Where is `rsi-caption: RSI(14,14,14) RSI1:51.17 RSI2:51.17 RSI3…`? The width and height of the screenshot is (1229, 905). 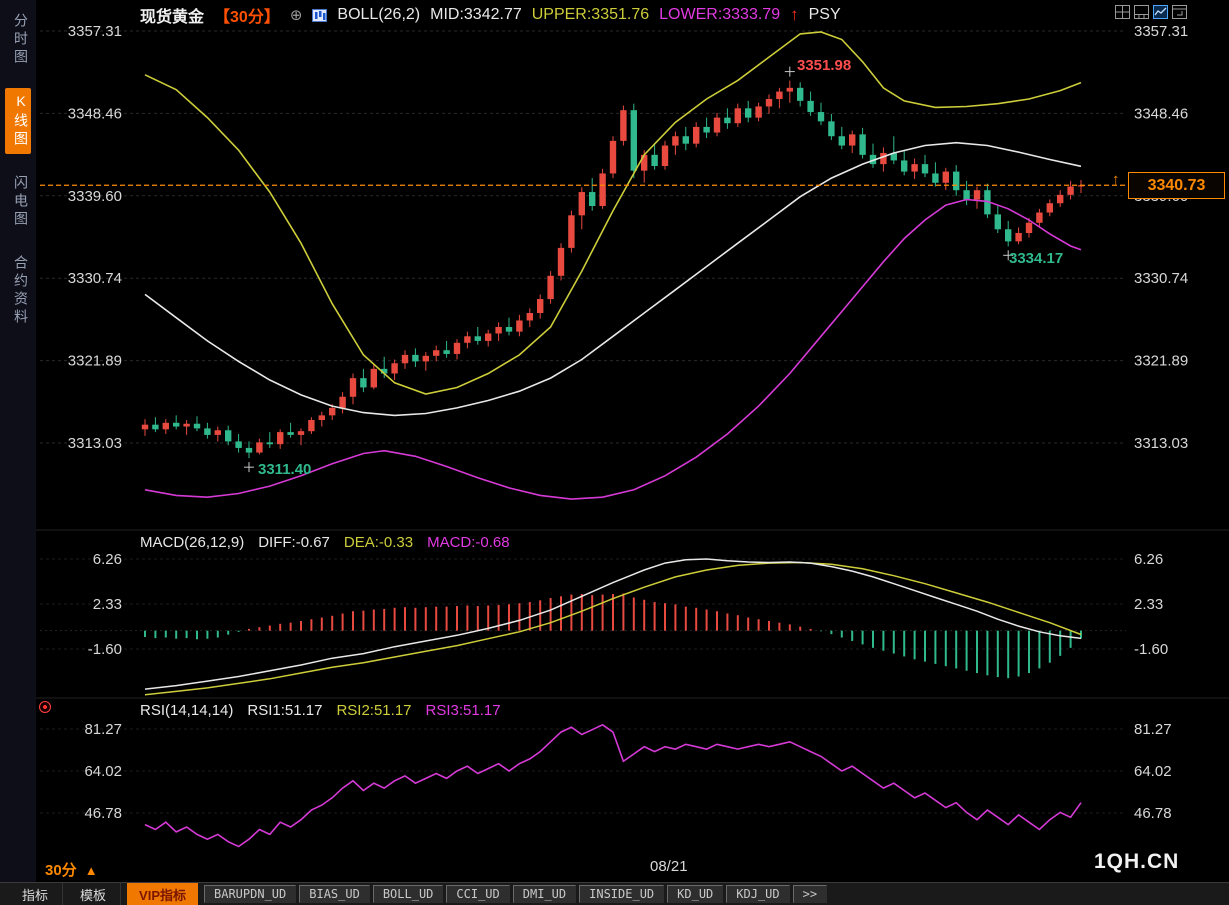 rsi-caption: RSI(14,14,14) RSI1:51.17 RSI2:51.17 RSI3… is located at coordinates (320, 710).